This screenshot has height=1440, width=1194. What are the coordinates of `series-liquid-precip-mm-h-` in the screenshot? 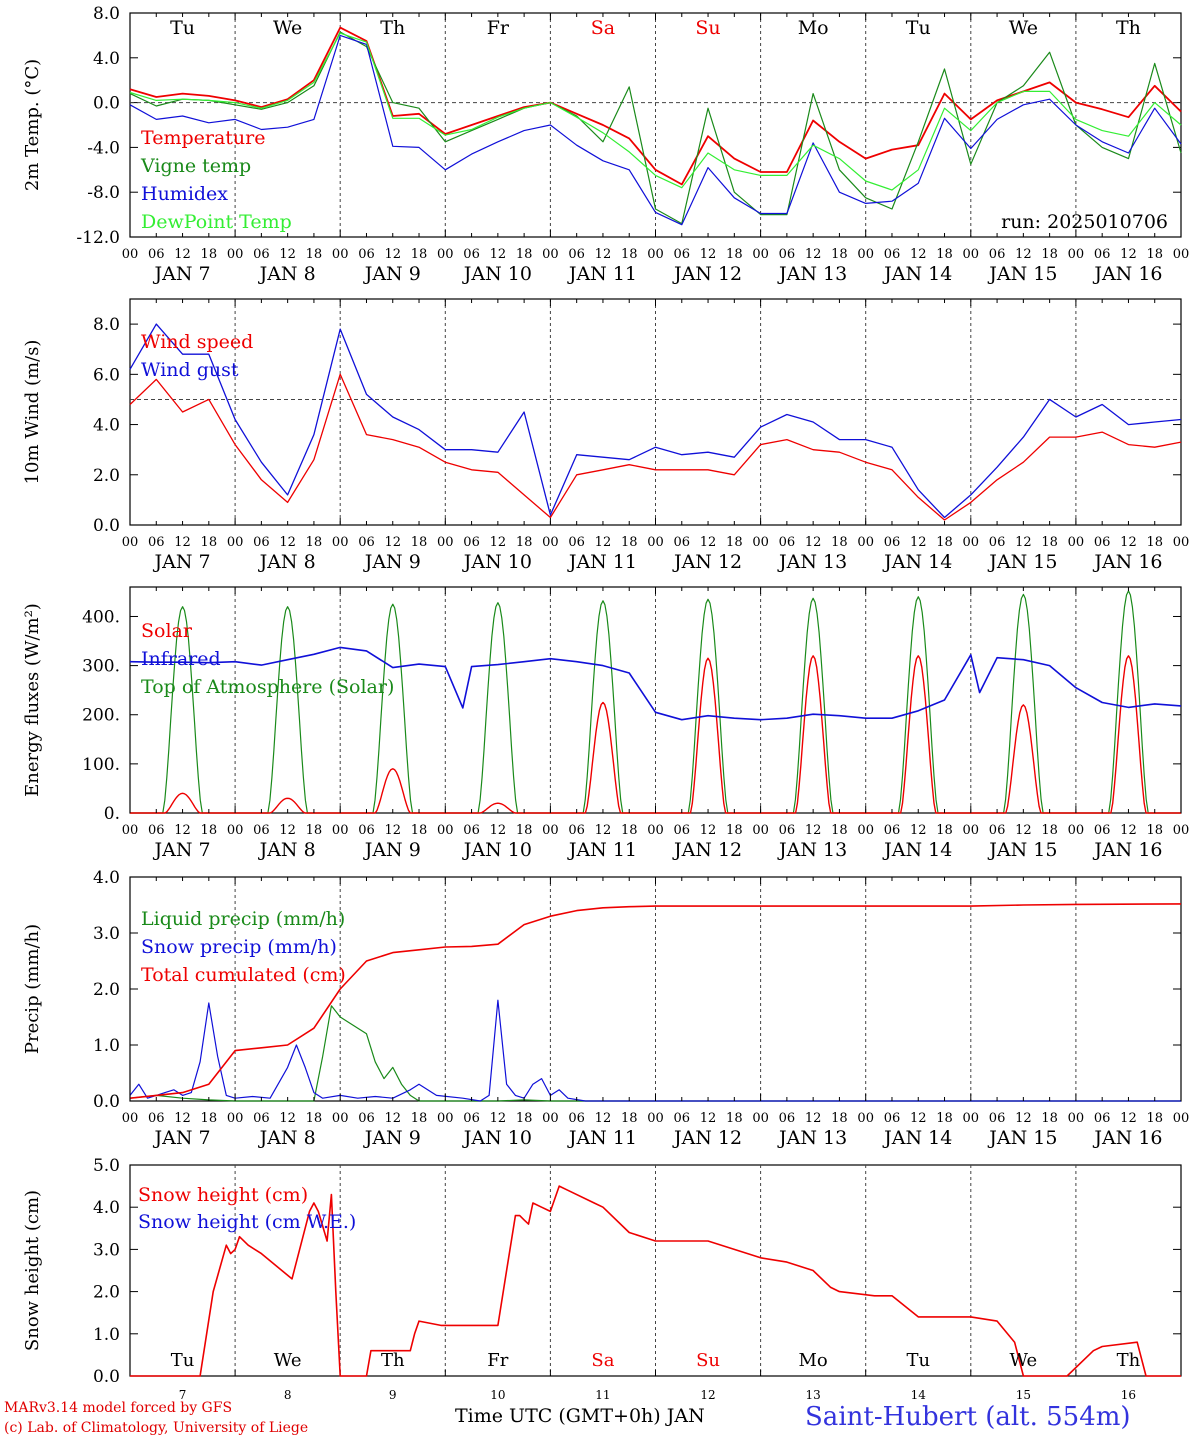 It's located at (655, 1053).